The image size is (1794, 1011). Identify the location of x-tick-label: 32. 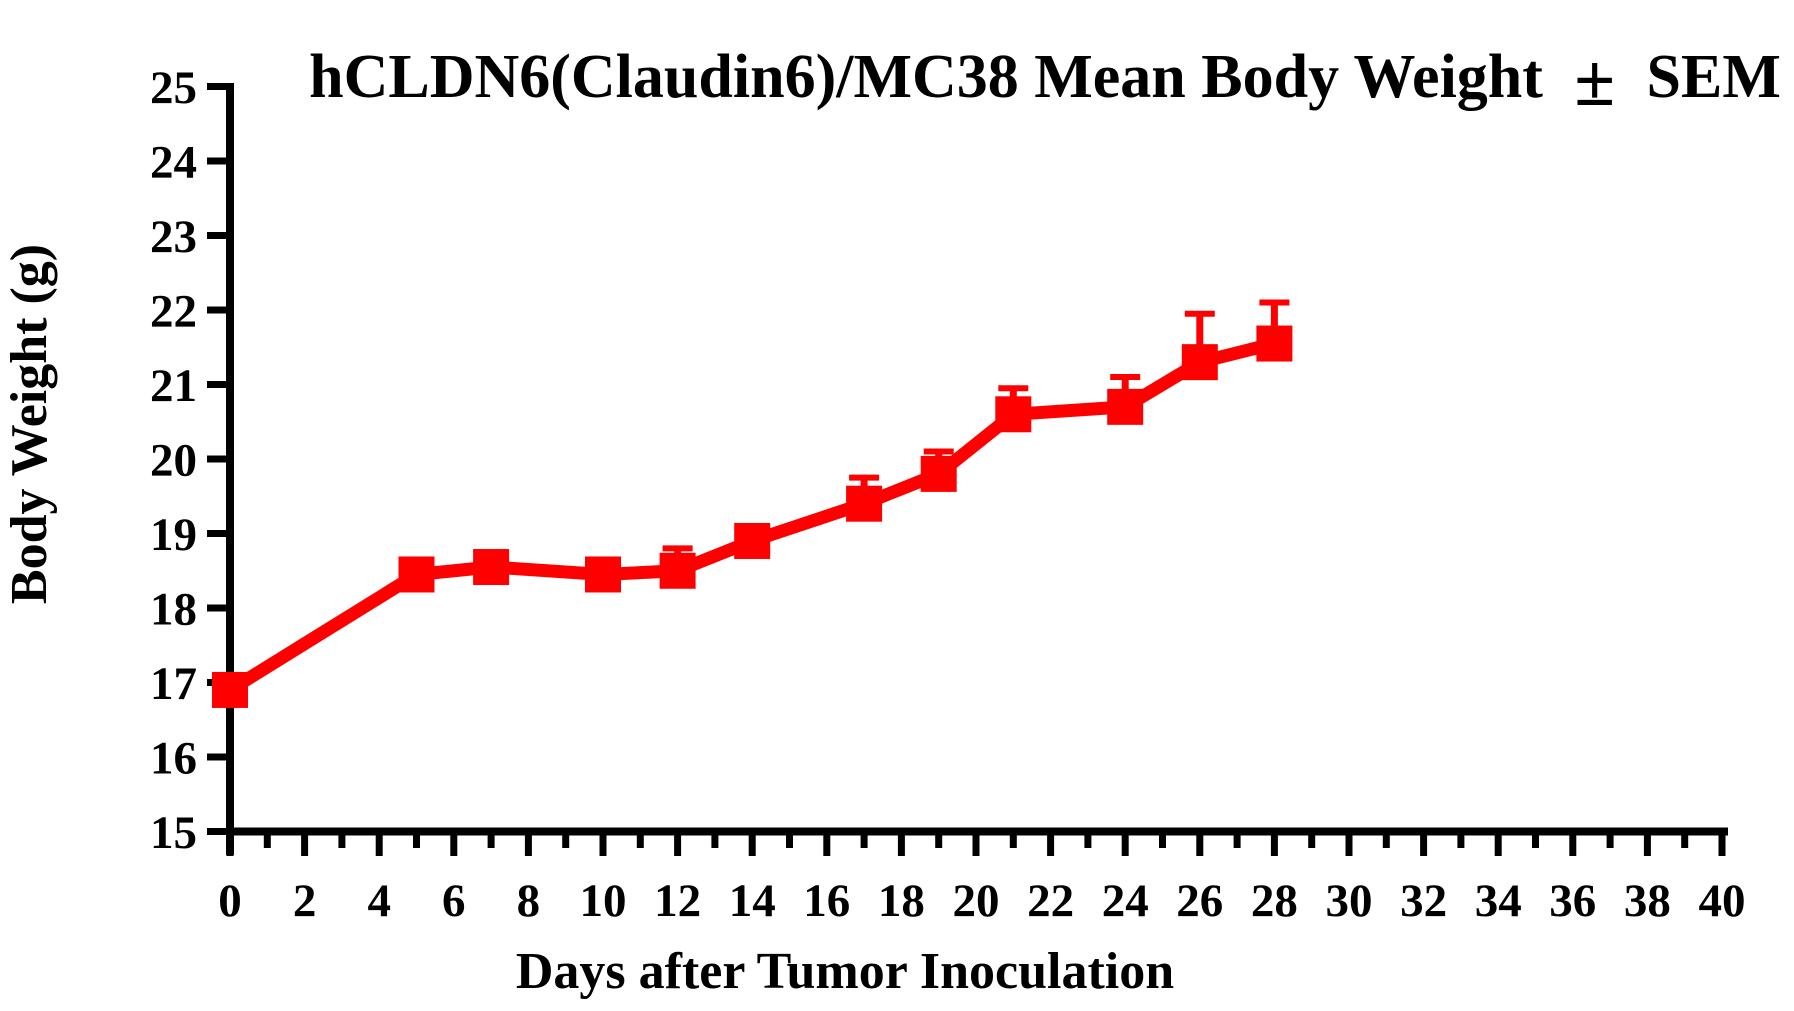
(1423, 901).